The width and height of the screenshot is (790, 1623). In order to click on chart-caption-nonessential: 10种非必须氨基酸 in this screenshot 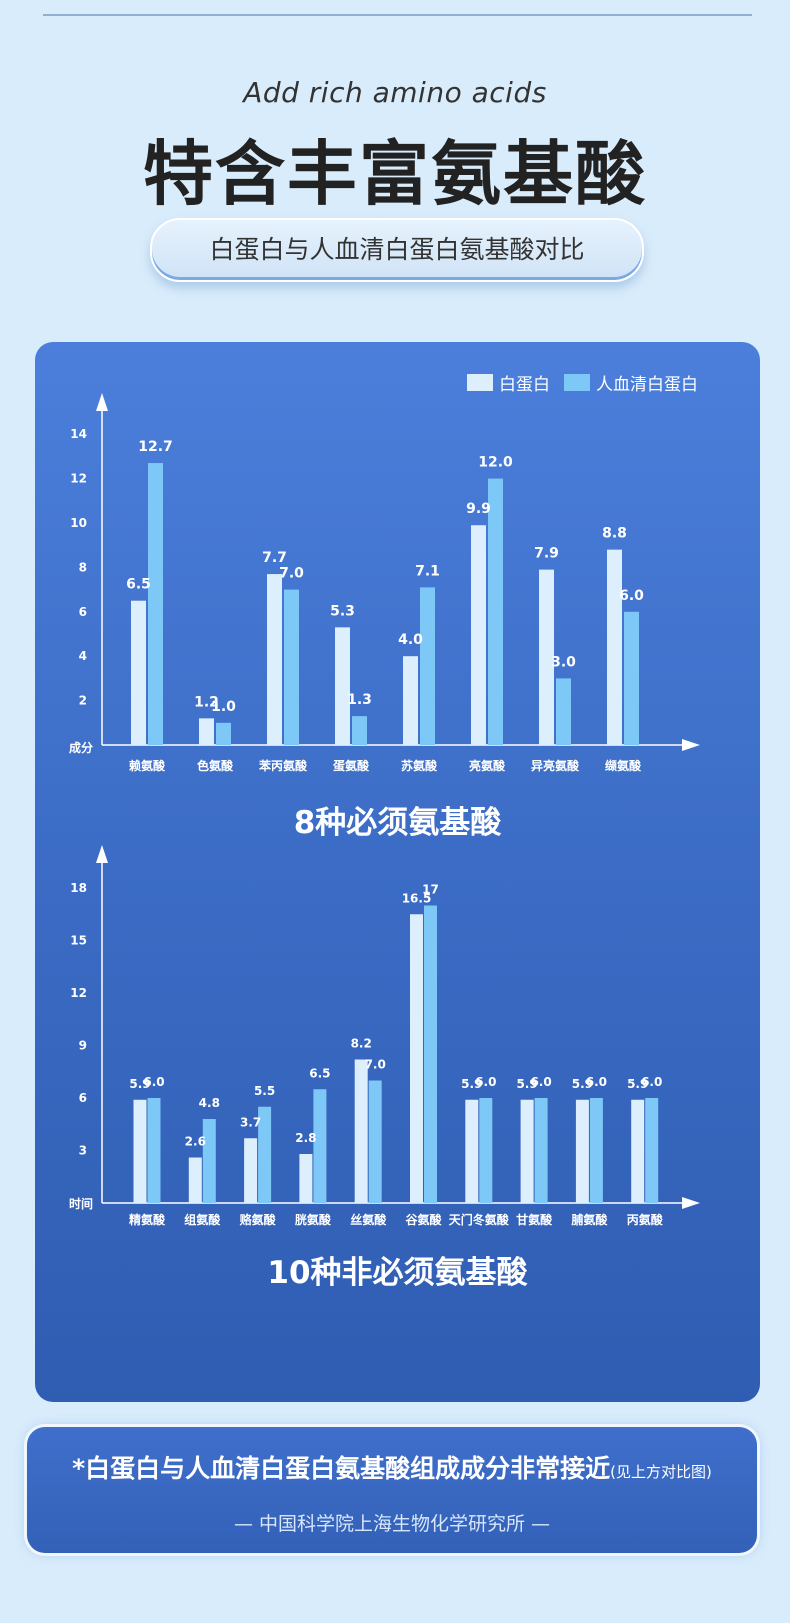, I will do `click(397, 1273)`.